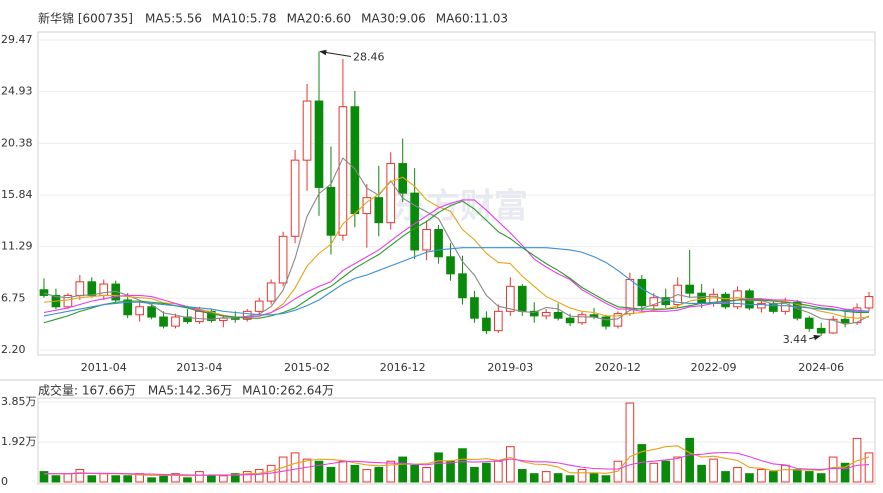 The width and height of the screenshot is (883, 493). Describe the element at coordinates (190, 391) in the screenshot. I see `legend-entry: MA5:142.36万` at that location.